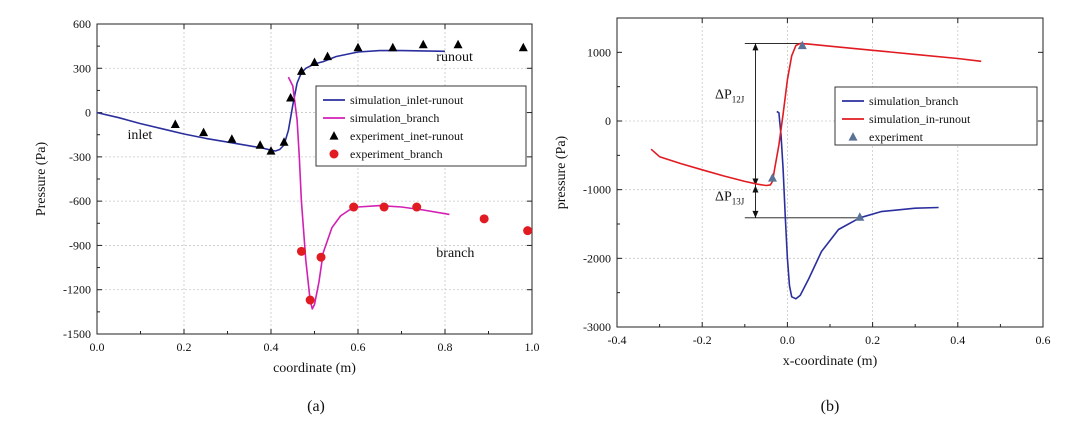 This screenshot has height=429, width=1080. I want to click on annotation-text: runout, so click(454, 57).